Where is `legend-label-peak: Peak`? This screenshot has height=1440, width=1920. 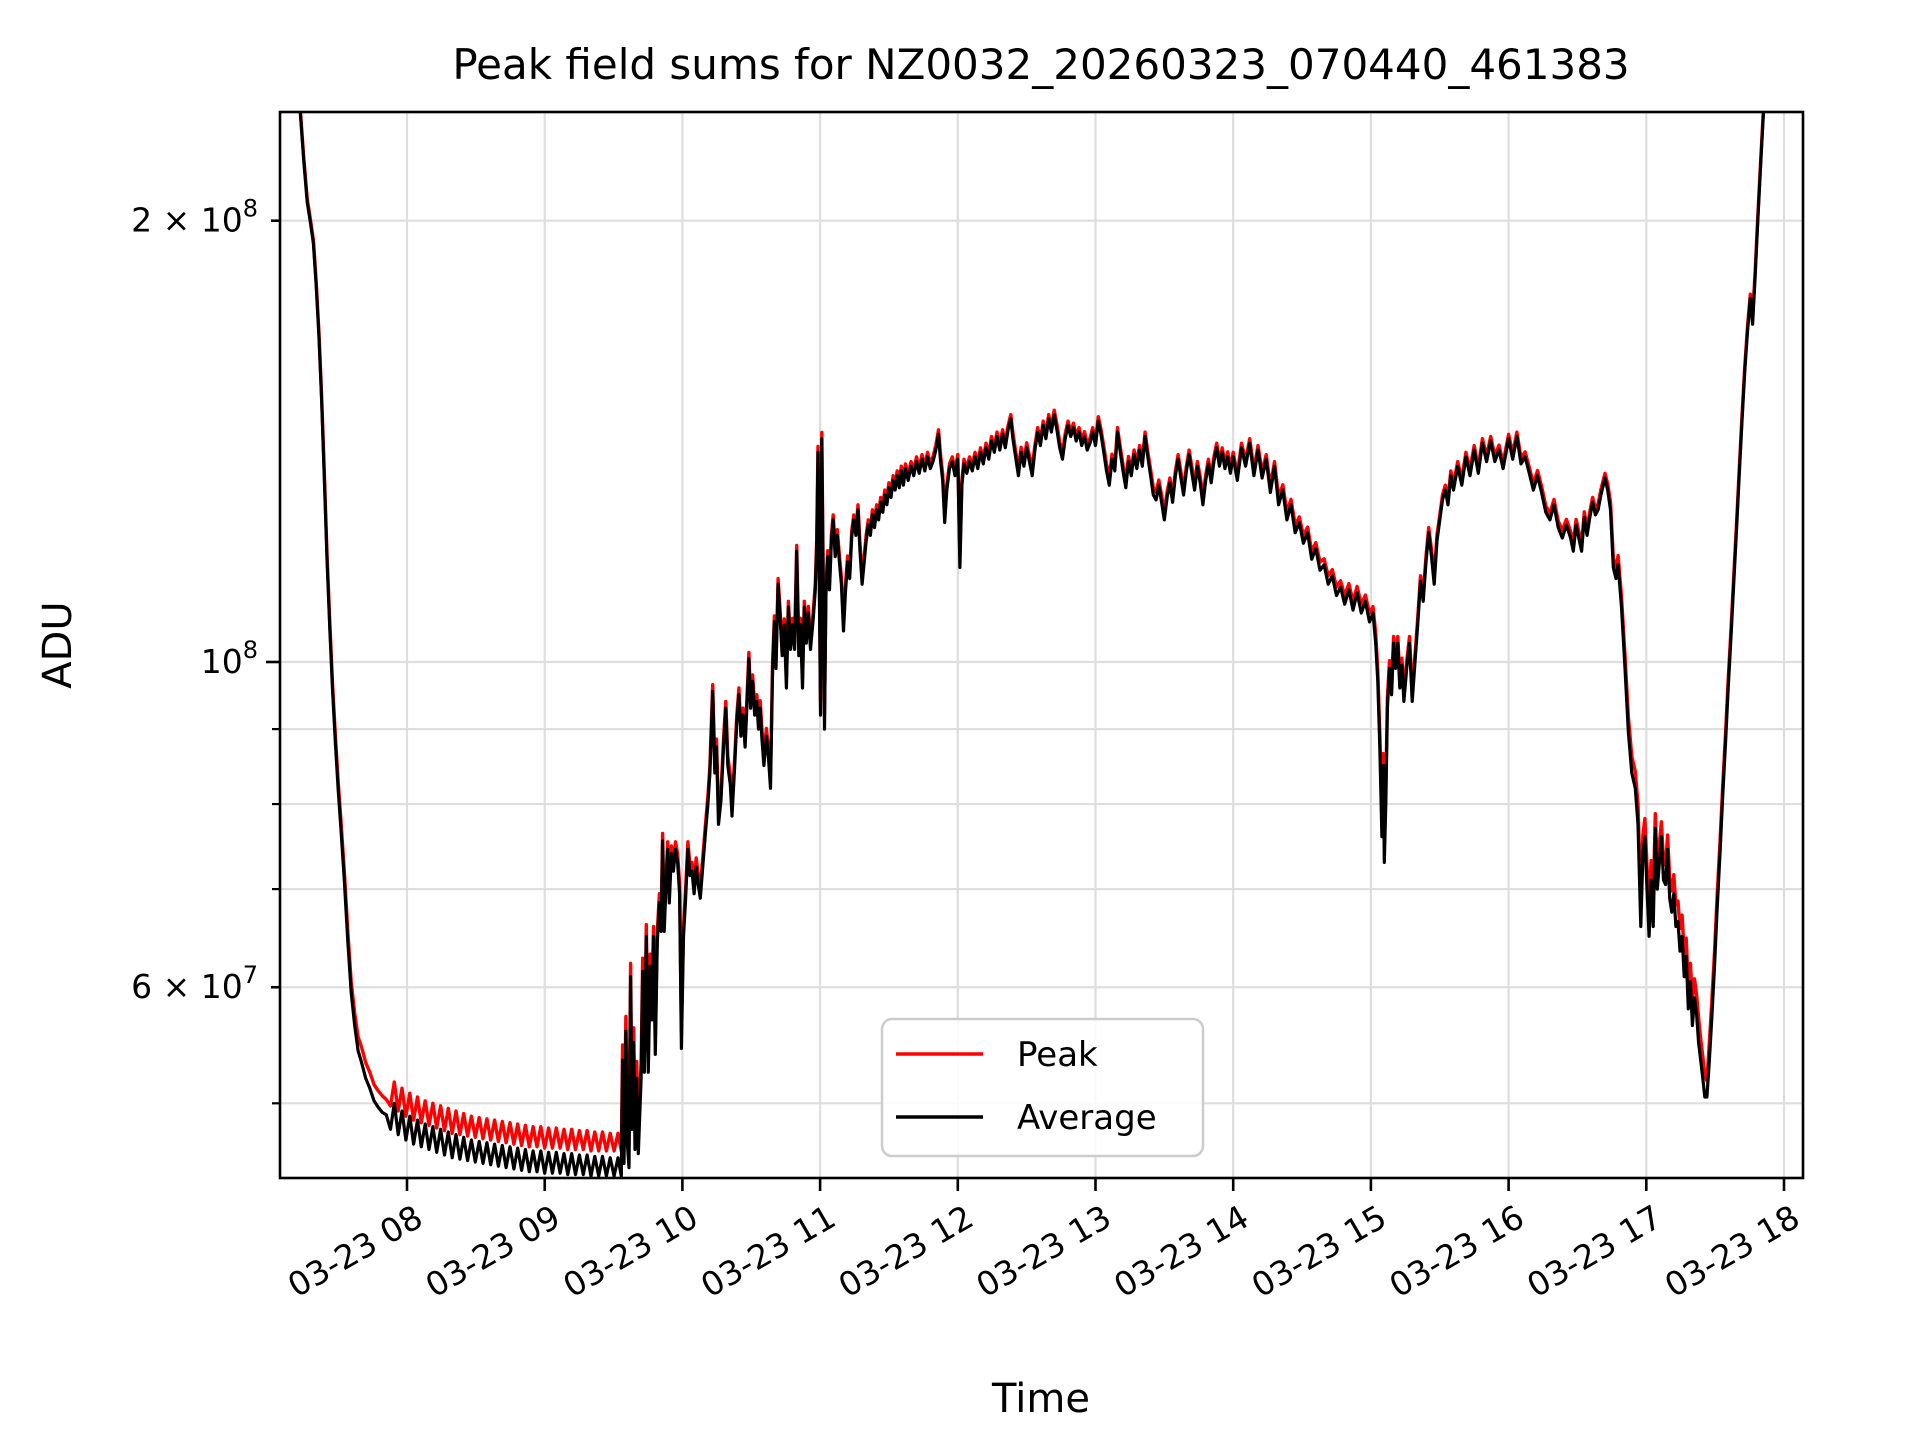 legend-label-peak: Peak is located at coordinates (1057, 1055).